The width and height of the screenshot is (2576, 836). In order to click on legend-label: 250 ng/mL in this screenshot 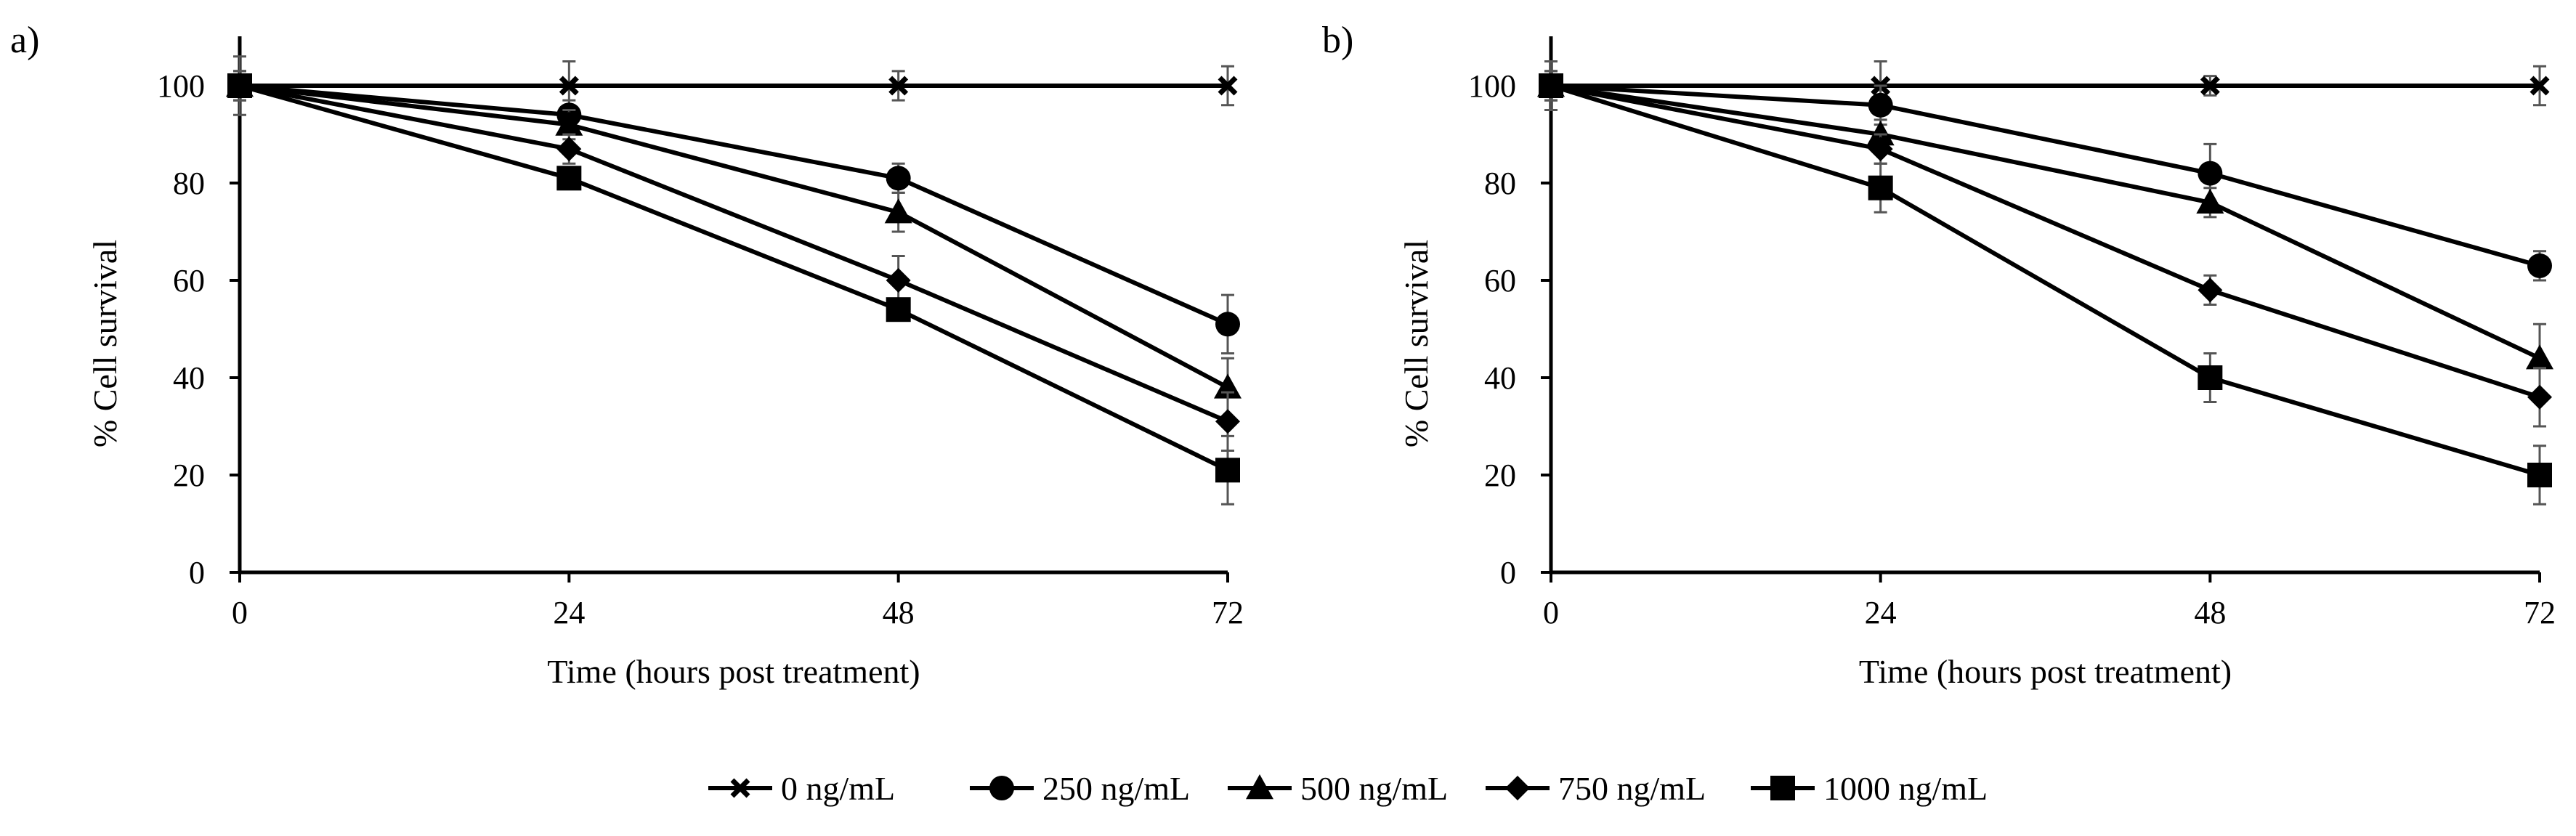, I will do `click(1116, 788)`.